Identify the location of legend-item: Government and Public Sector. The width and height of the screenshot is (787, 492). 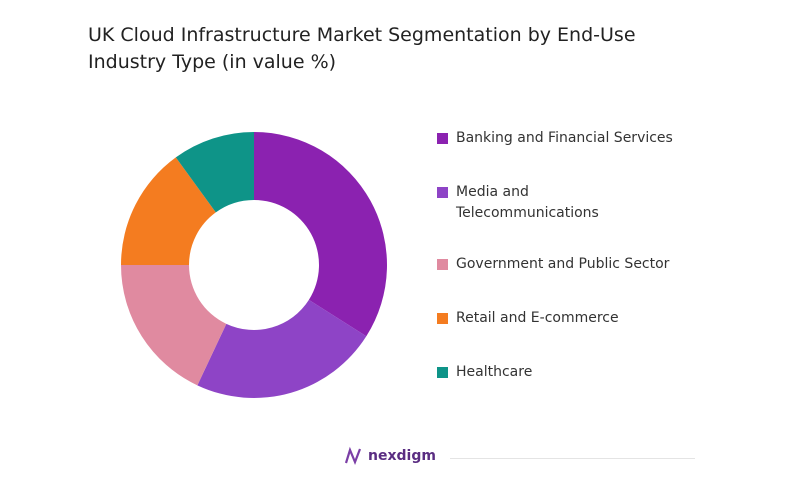
(572, 264).